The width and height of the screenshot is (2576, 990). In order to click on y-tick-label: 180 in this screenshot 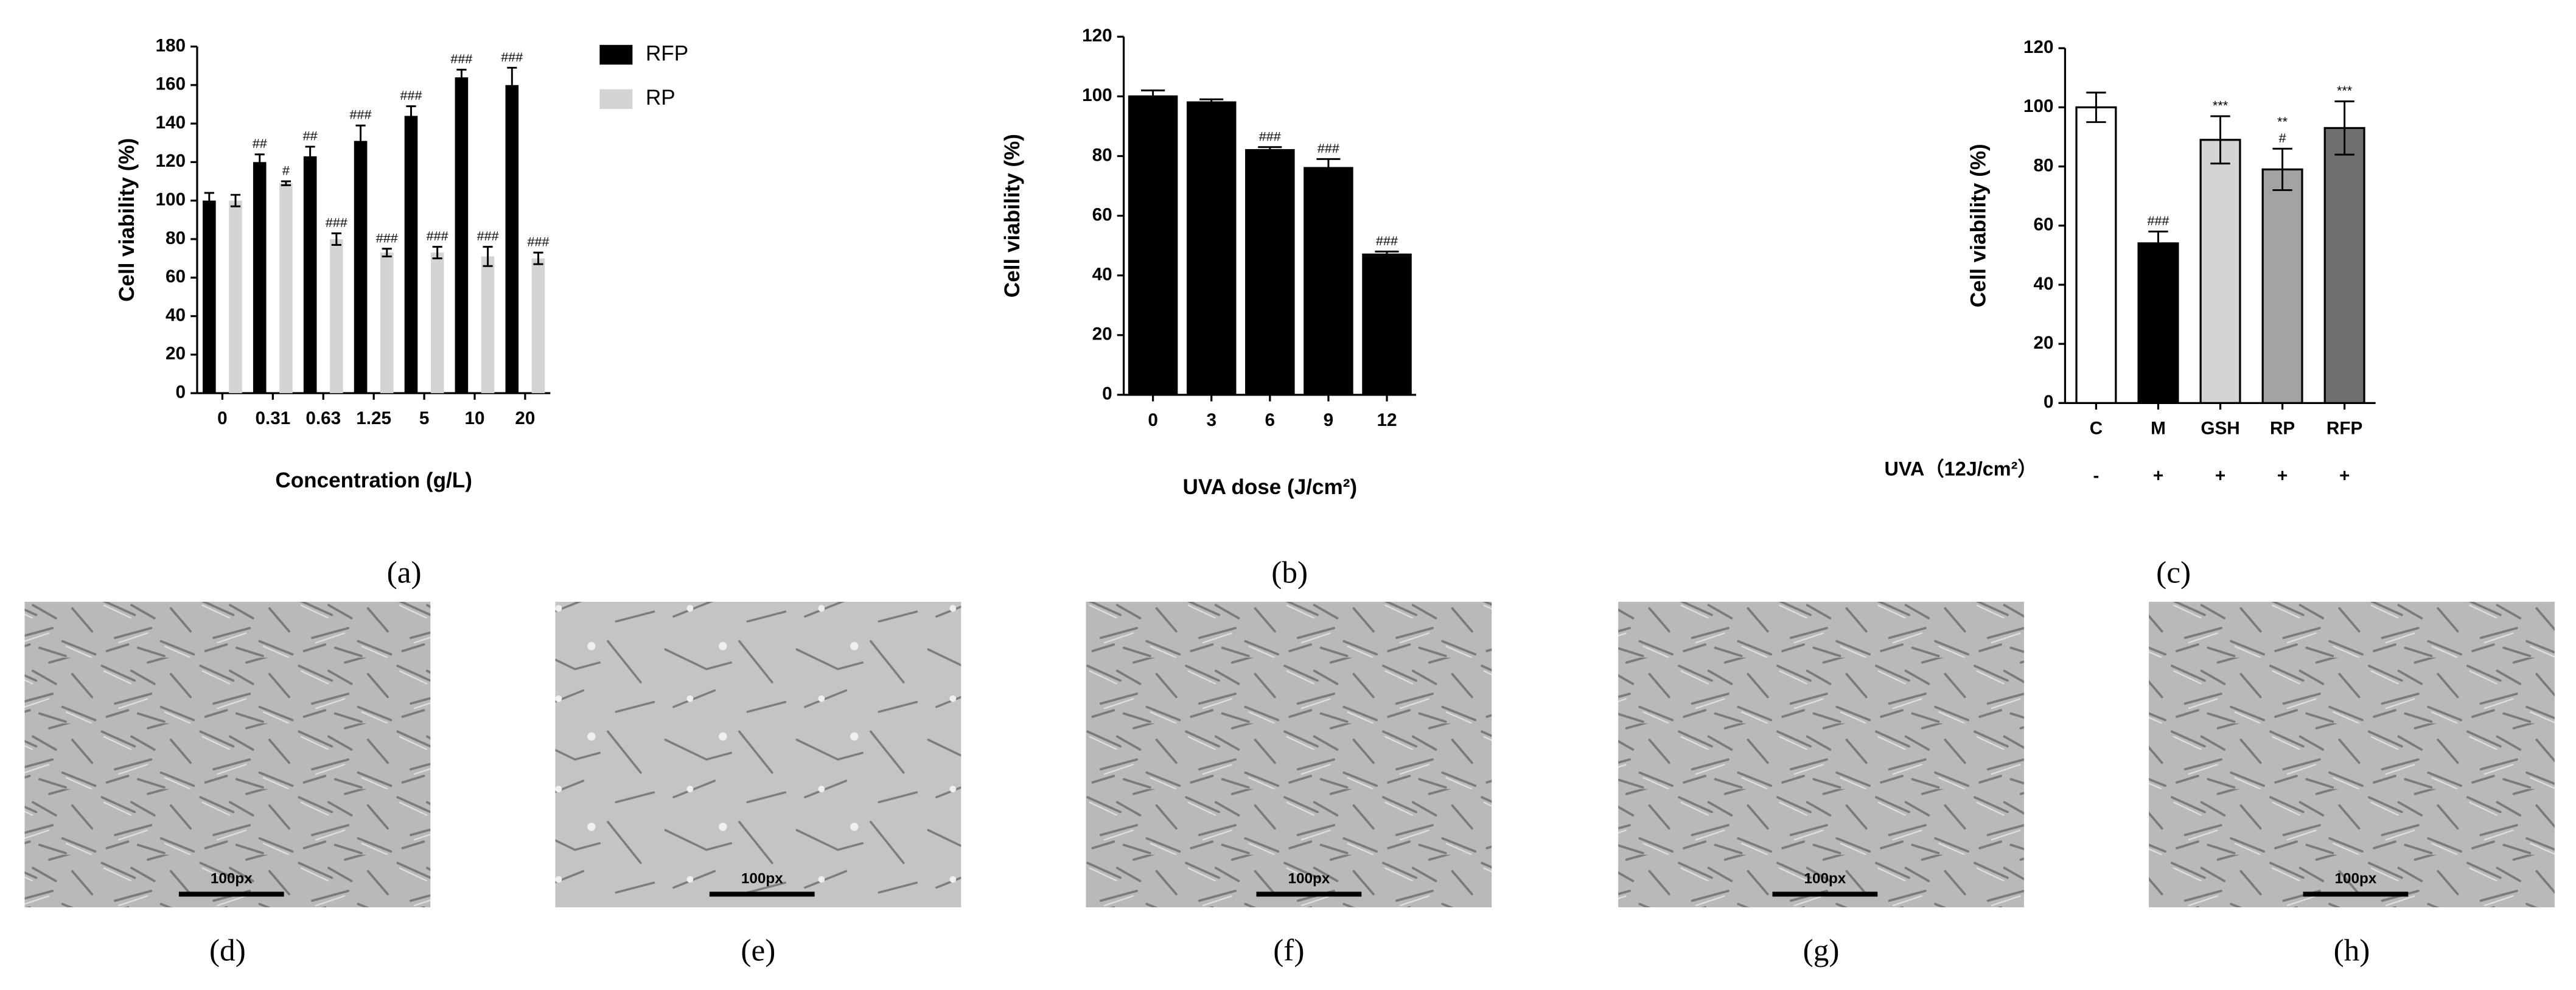, I will do `click(171, 45)`.